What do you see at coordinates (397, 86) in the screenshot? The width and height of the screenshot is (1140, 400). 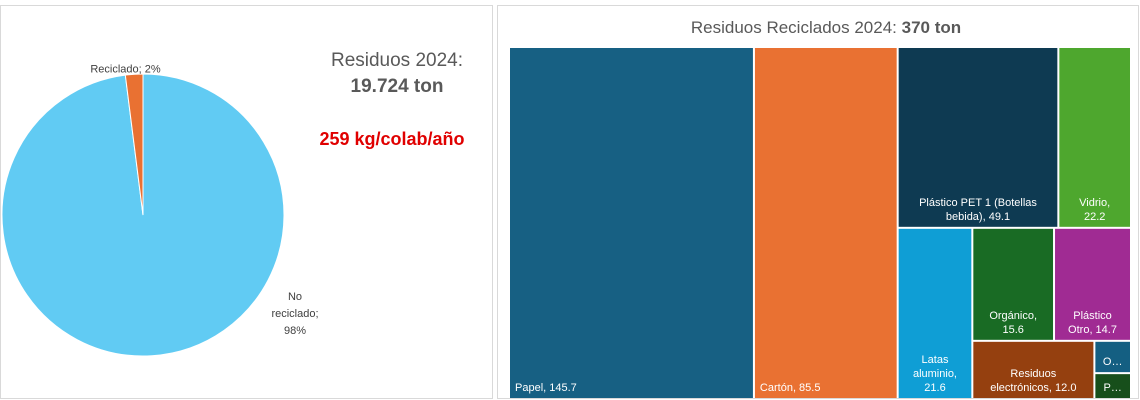 I see `pie-subtitle: 19.724 ton` at bounding box center [397, 86].